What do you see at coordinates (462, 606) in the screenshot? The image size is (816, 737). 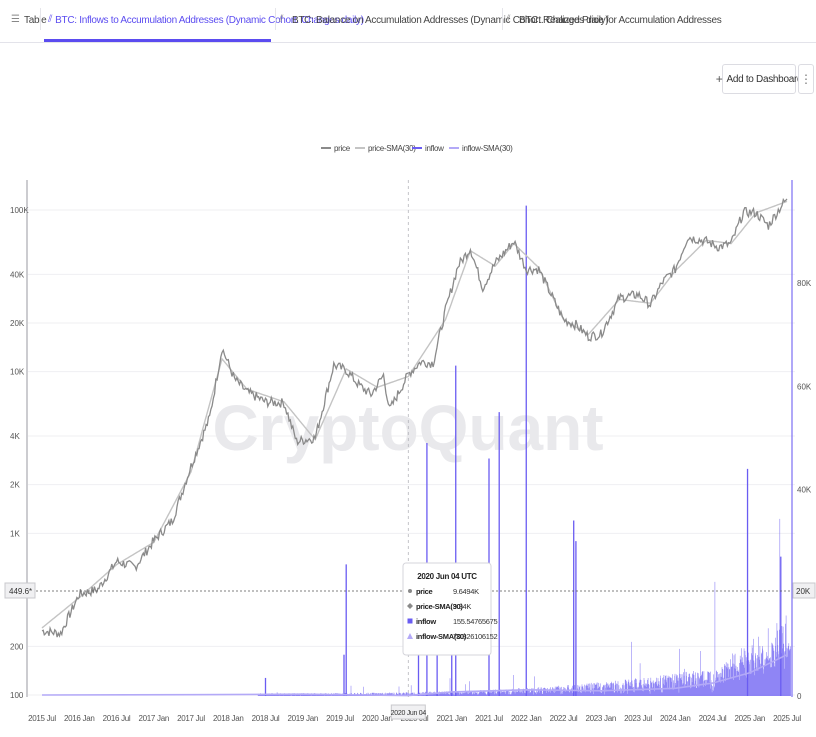 I see `tooltip-row-value: 9.34K` at bounding box center [462, 606].